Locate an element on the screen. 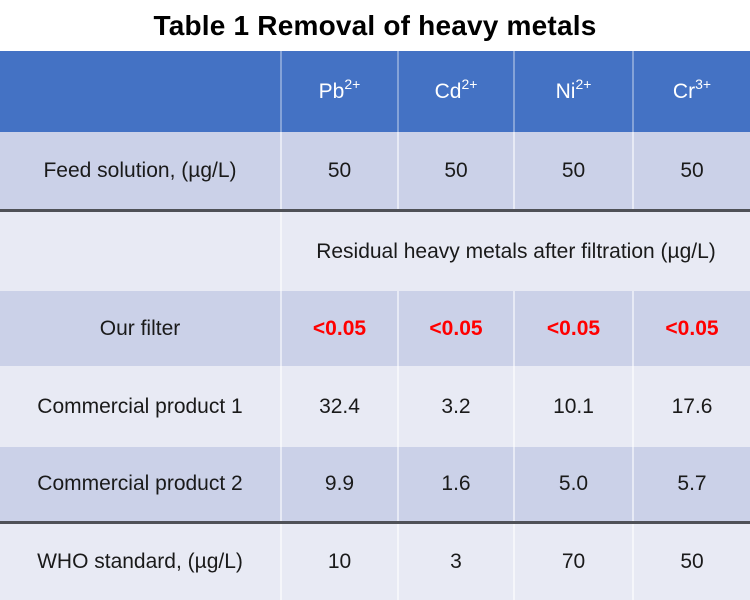  value-cell-cd: 50 is located at coordinates (455, 170).